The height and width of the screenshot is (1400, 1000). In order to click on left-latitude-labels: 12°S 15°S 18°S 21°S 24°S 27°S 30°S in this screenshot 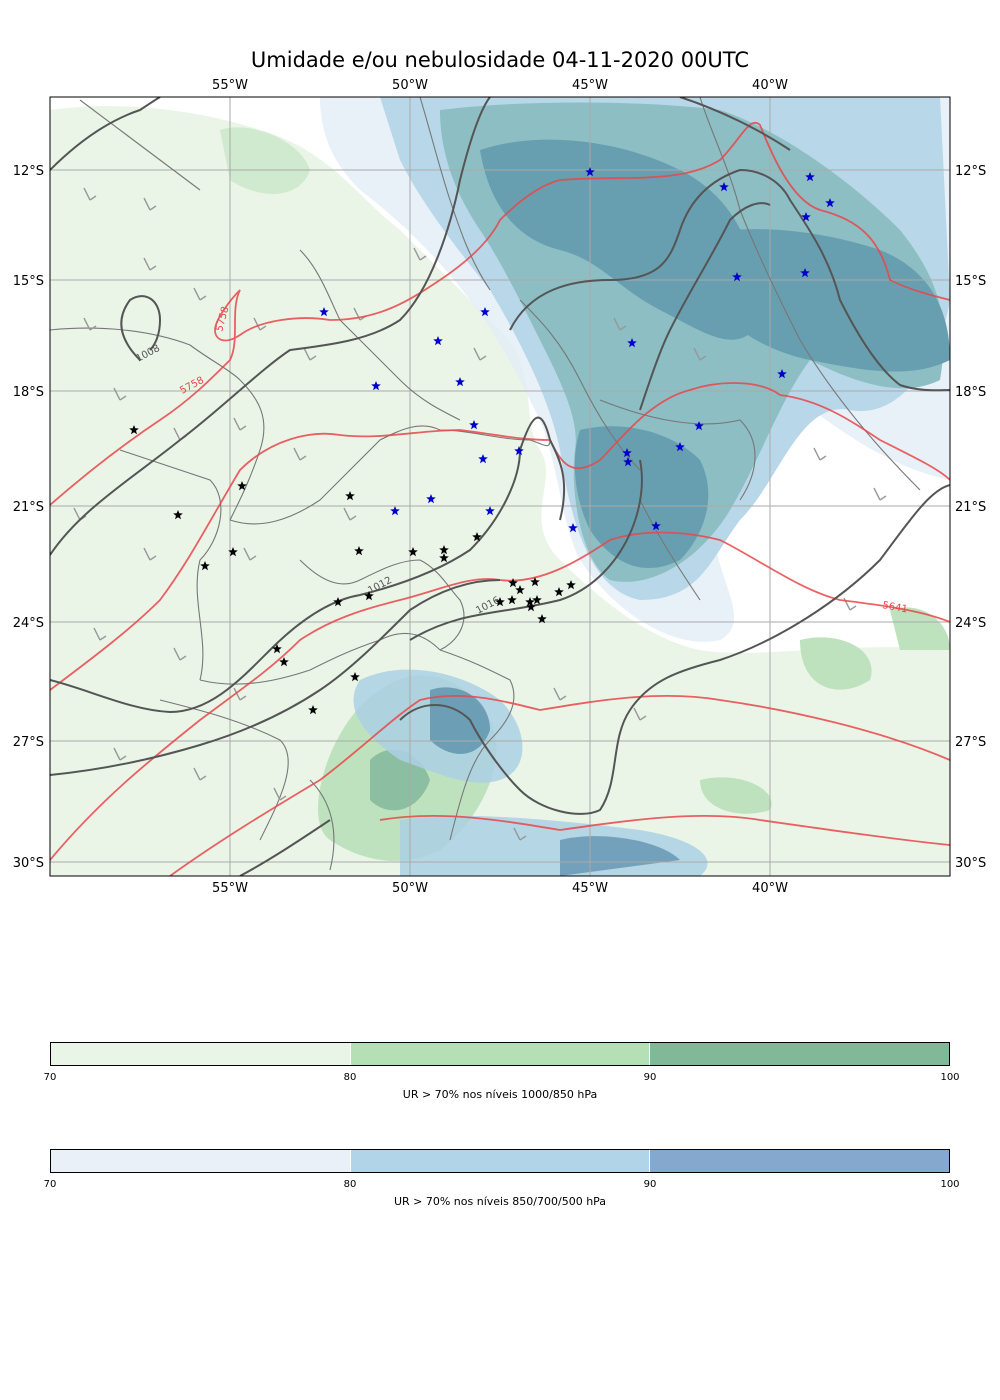, I will do `click(28, 517)`.